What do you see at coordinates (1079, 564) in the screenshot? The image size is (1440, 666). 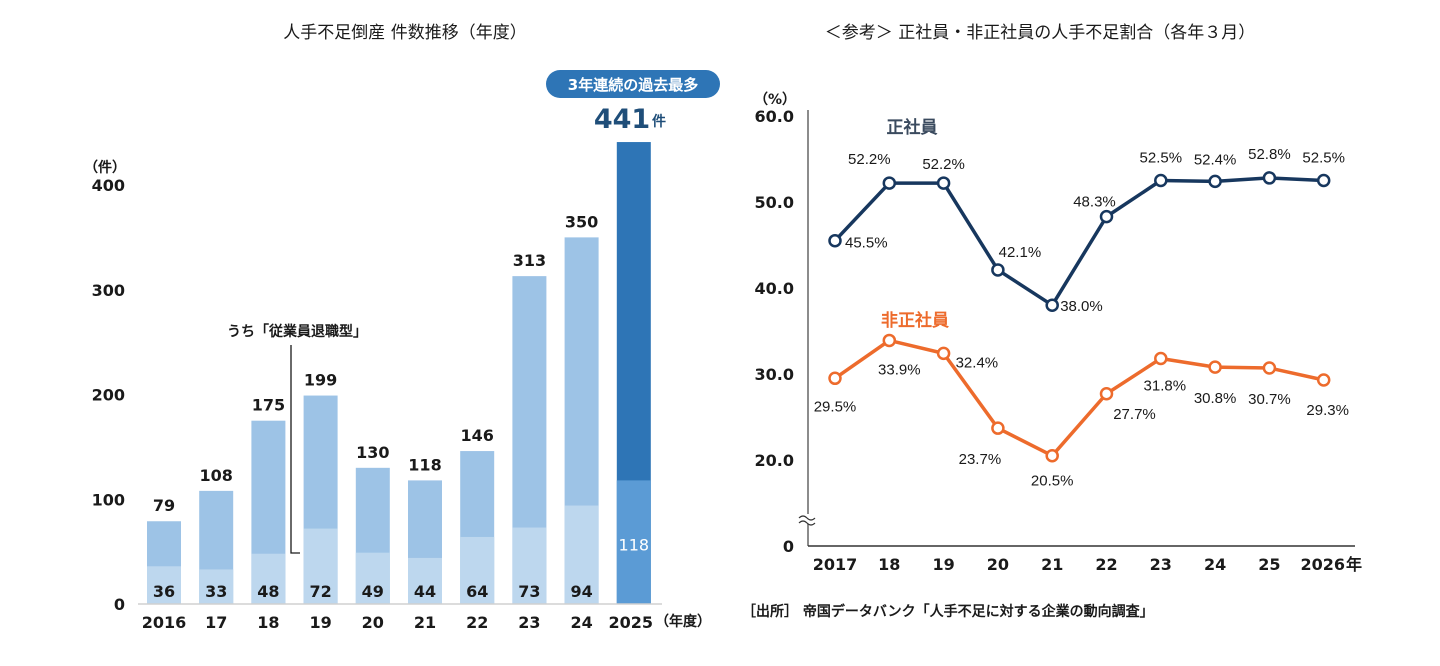 I see `line-x-ticks: 2017 18 19 20 21 22 23 24 25 2026` at bounding box center [1079, 564].